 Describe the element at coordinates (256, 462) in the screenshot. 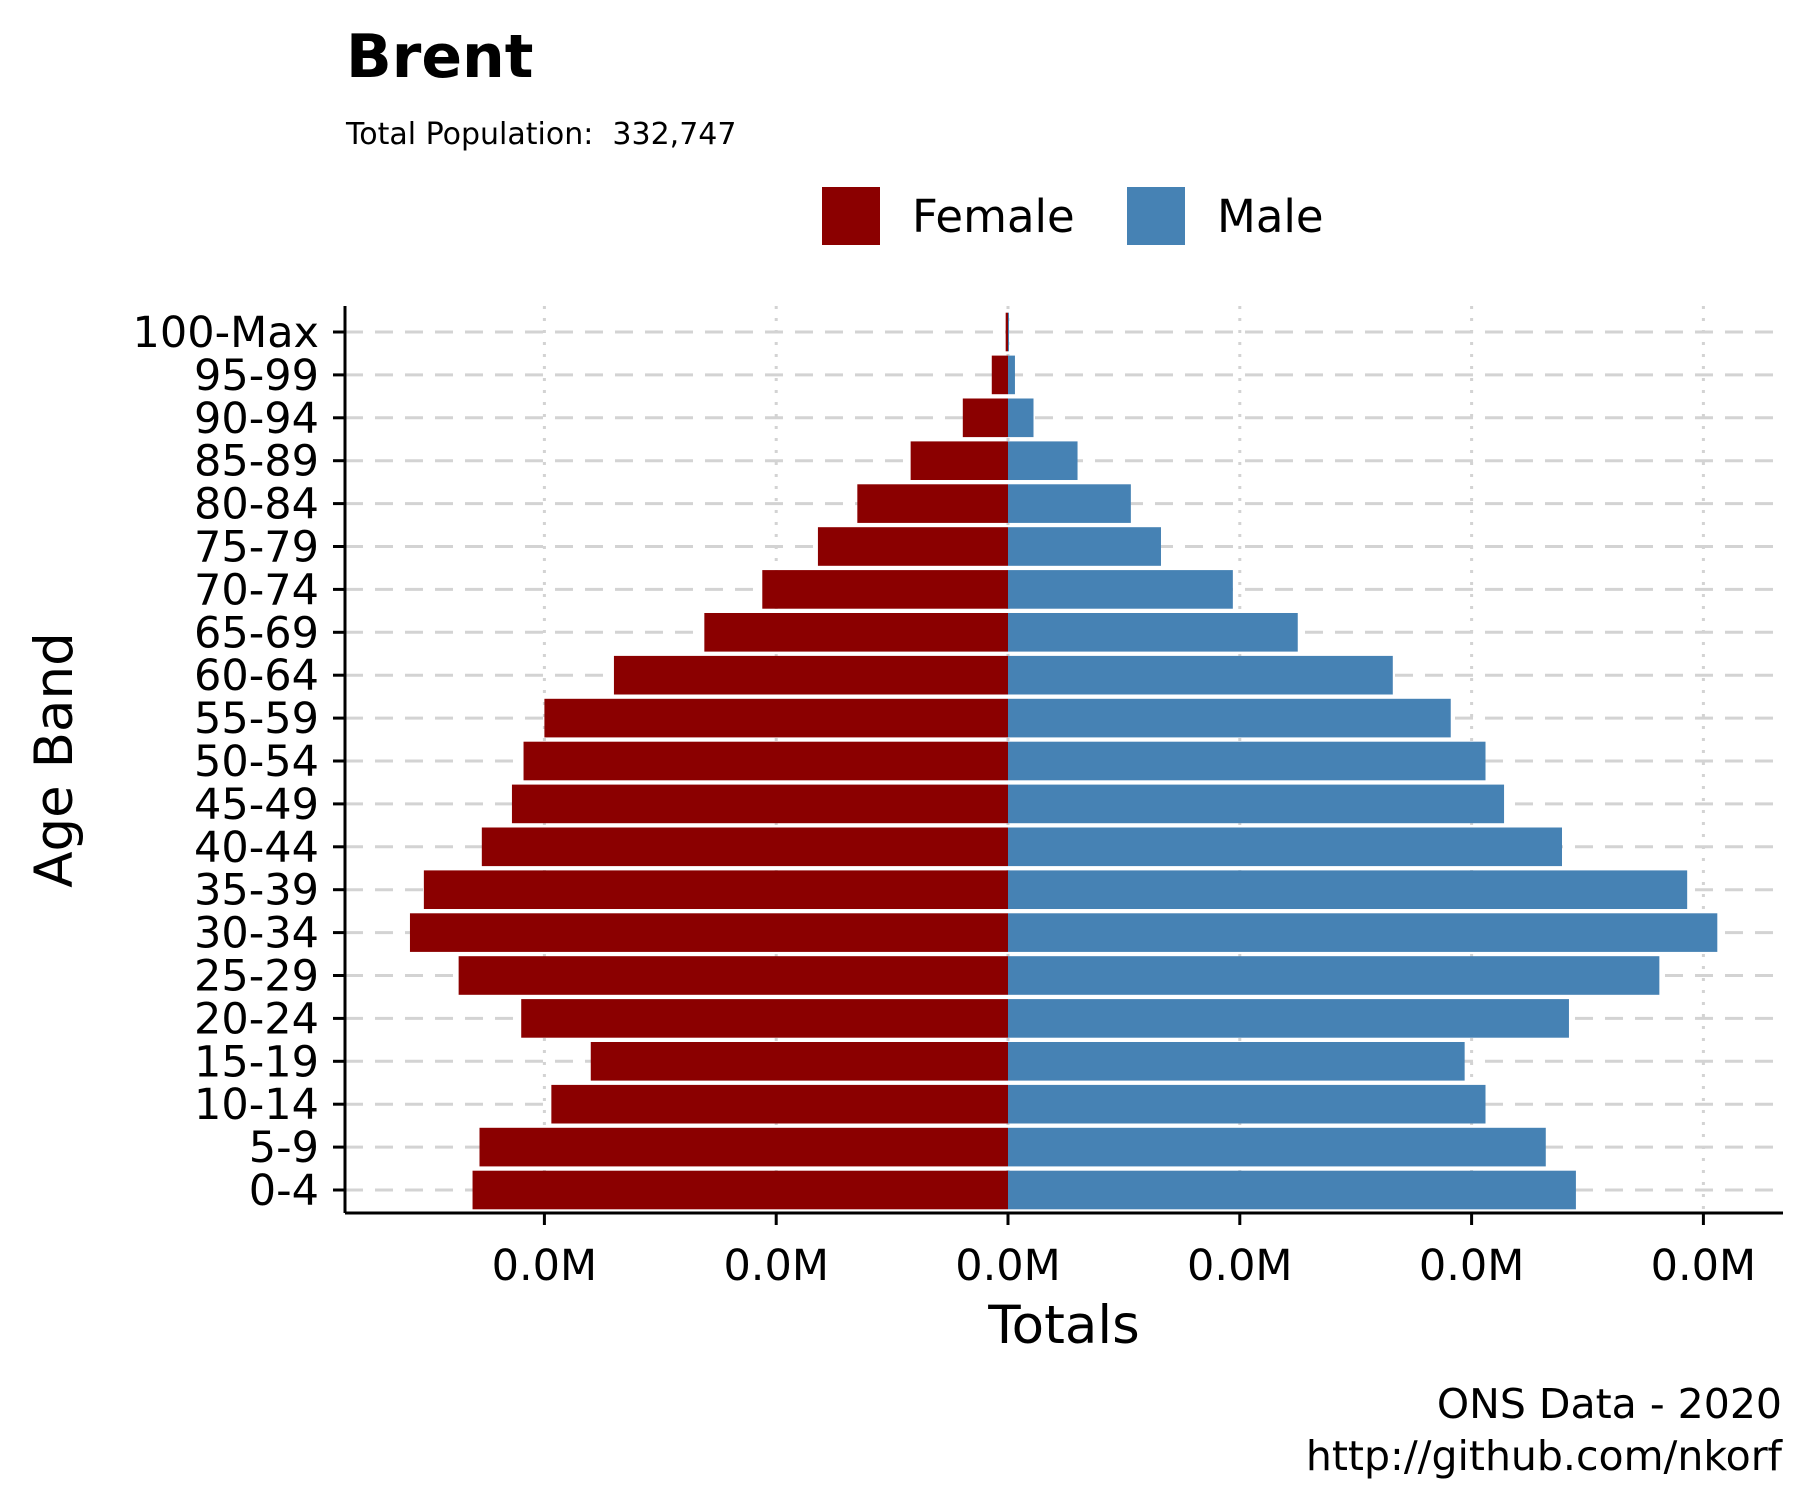

I see `y-tick-label: 85-89` at that location.